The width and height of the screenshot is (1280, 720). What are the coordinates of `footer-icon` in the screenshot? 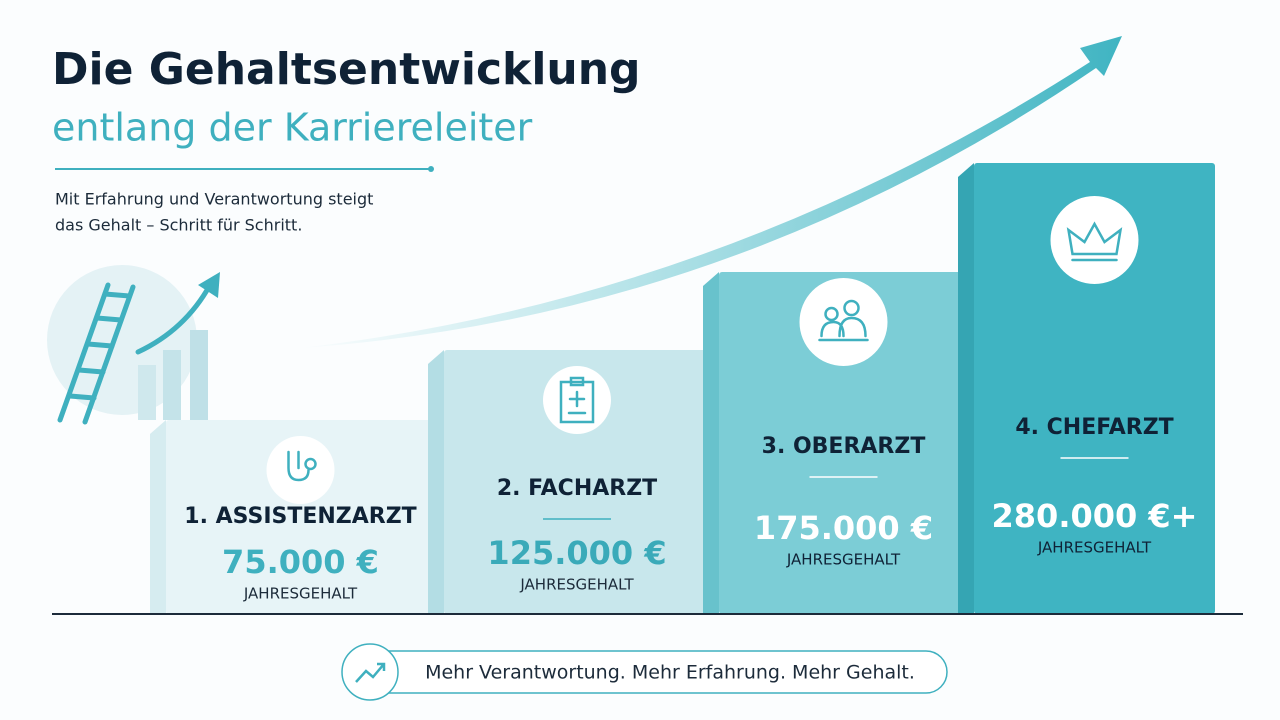 It's located at (370, 672).